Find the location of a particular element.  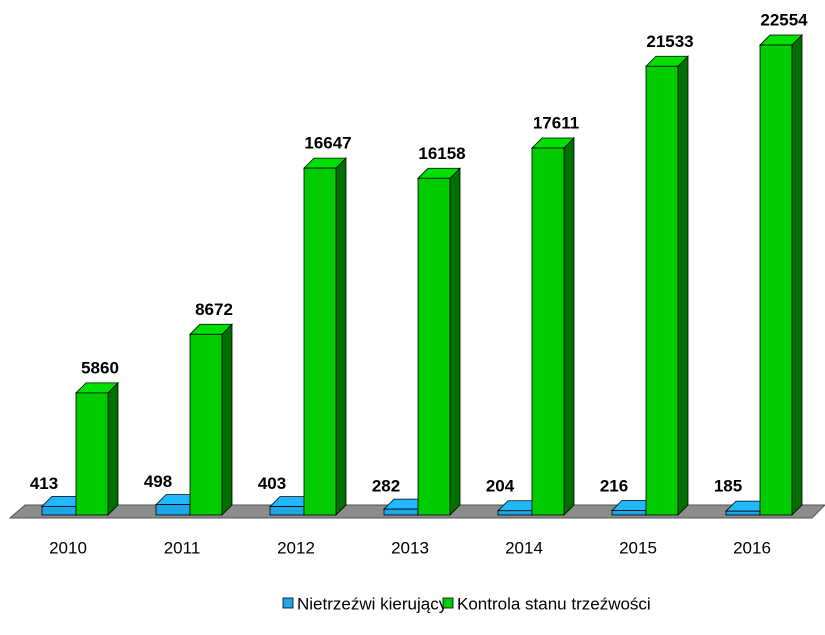

x-tick-label: 2015 is located at coordinates (638, 547).